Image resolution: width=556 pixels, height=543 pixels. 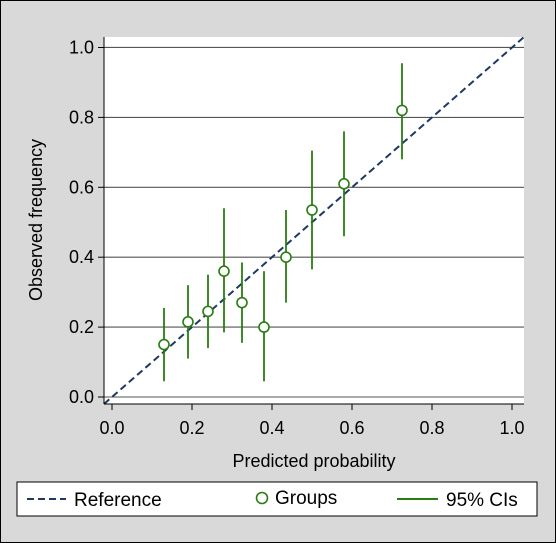 I want to click on legend: Reference Groups 95% CIs, so click(x=277, y=499).